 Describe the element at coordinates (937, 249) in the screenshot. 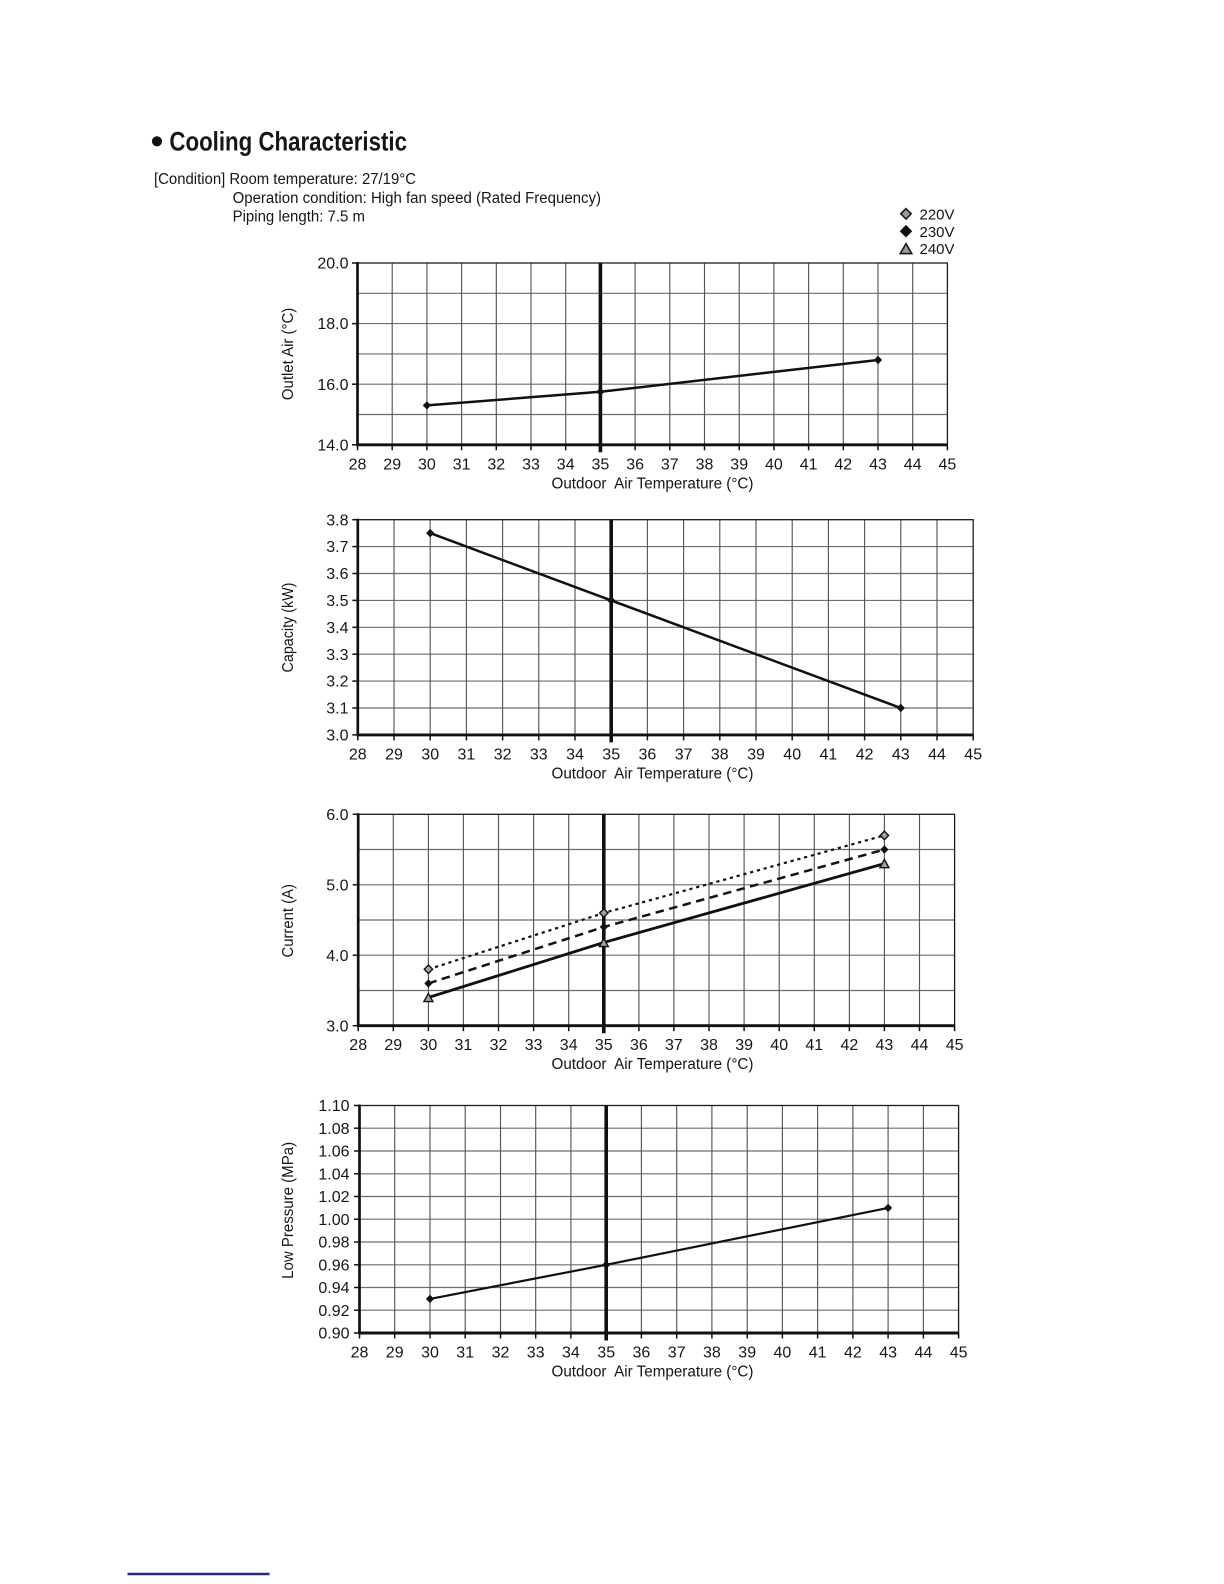

I see `svg-text: 240V` at that location.